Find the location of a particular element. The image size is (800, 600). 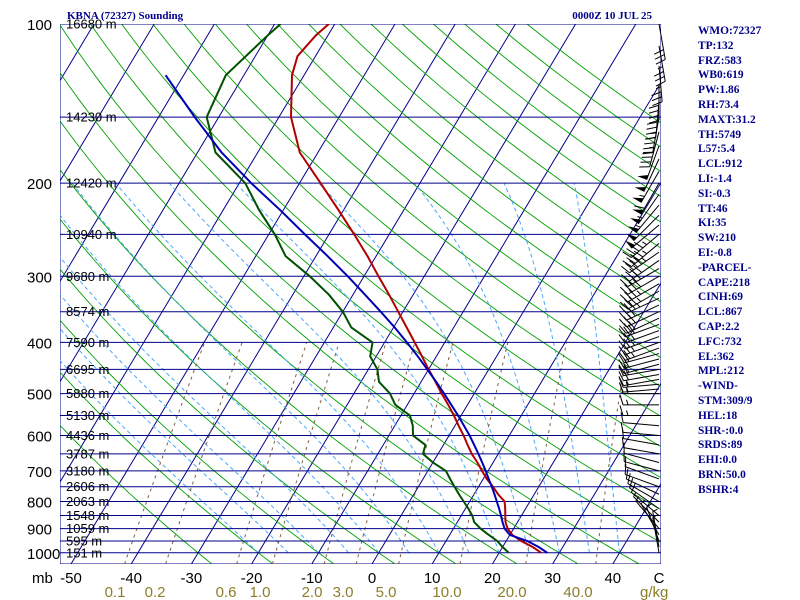

index-item: FRZ:583 is located at coordinates (720, 60).